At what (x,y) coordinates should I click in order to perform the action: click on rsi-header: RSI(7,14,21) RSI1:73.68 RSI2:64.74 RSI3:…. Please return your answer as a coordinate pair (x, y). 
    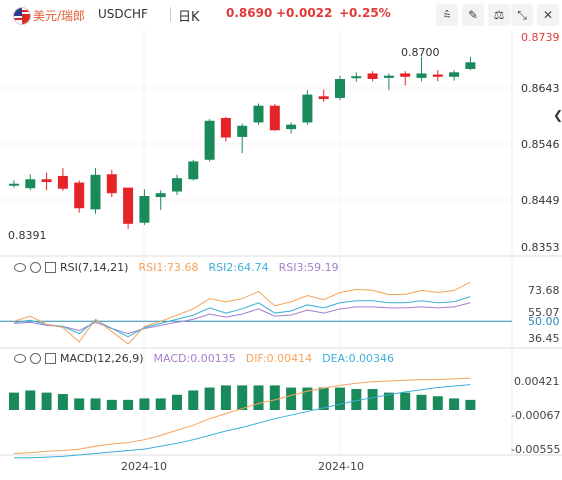
    Looking at the image, I should click on (176, 267).